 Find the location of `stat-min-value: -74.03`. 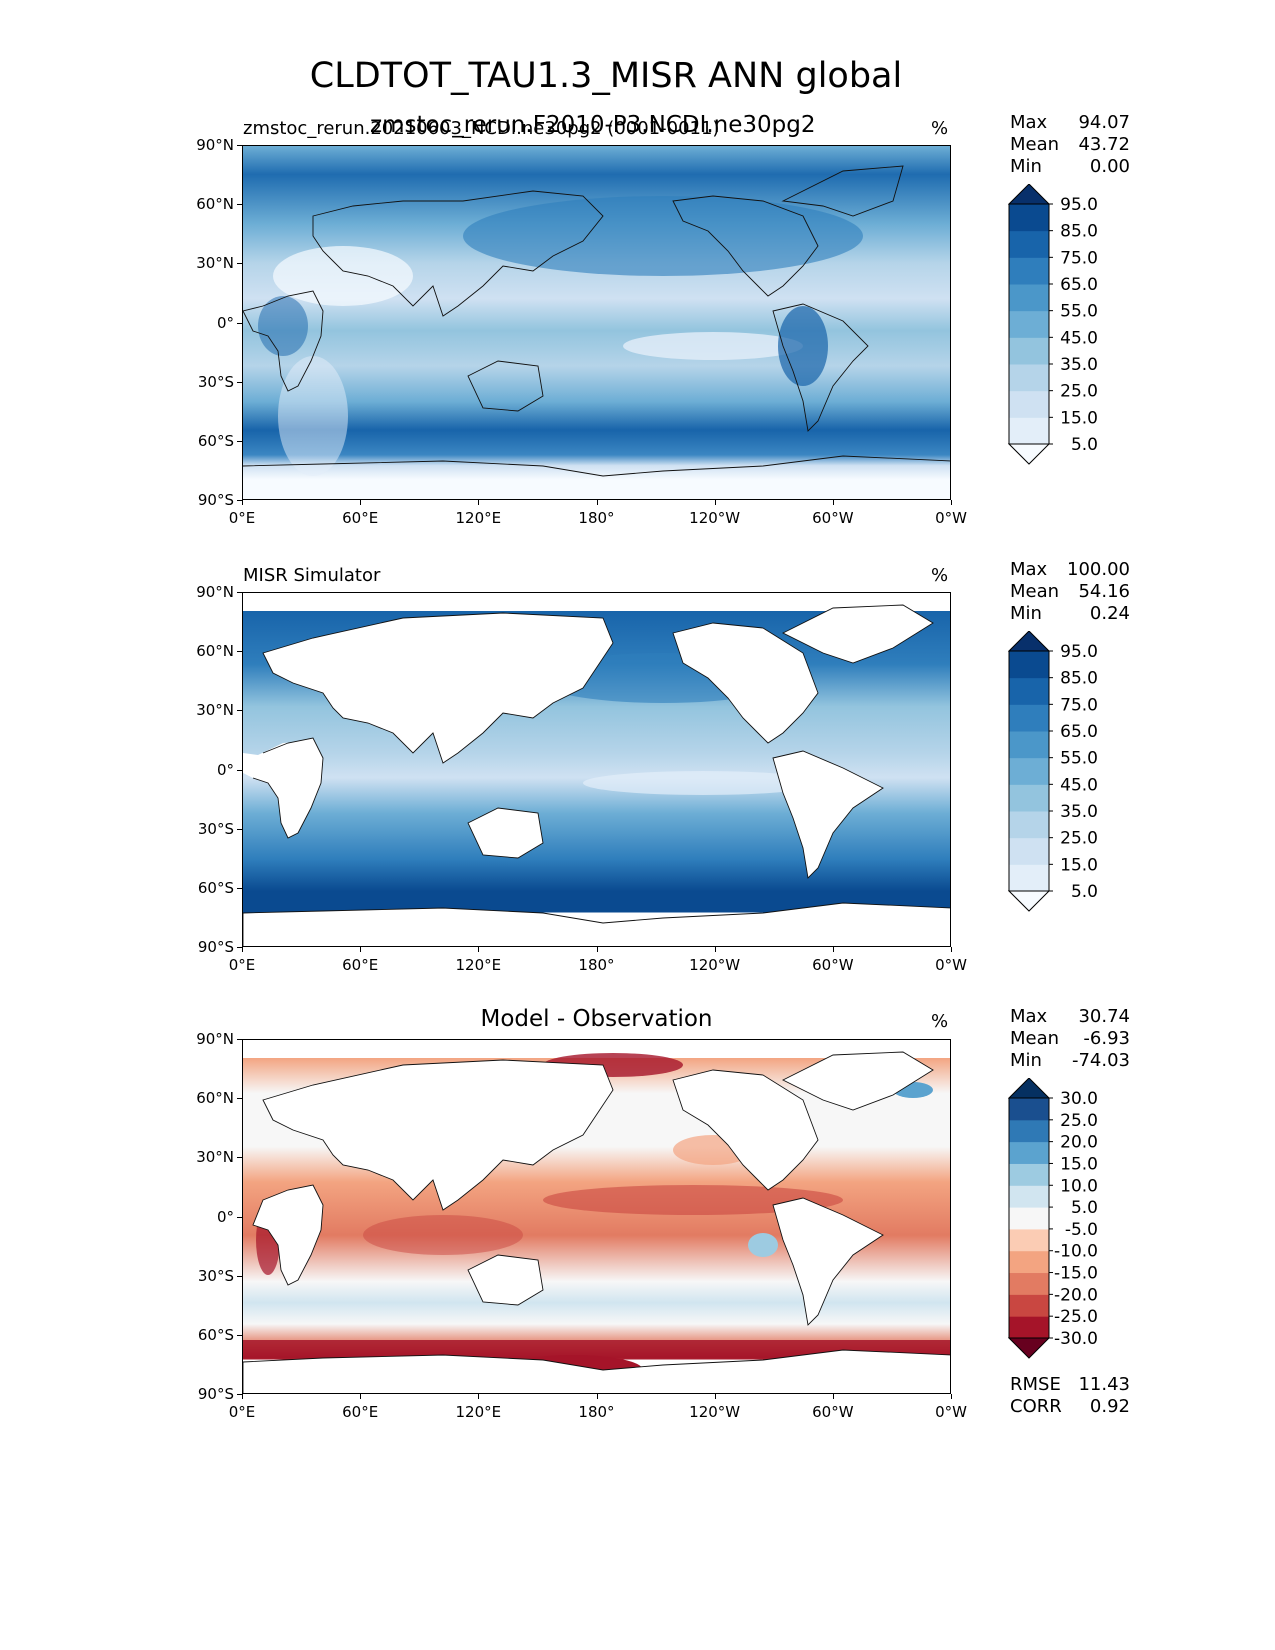

stat-min-value: -74.03 is located at coordinates (1100, 1060).